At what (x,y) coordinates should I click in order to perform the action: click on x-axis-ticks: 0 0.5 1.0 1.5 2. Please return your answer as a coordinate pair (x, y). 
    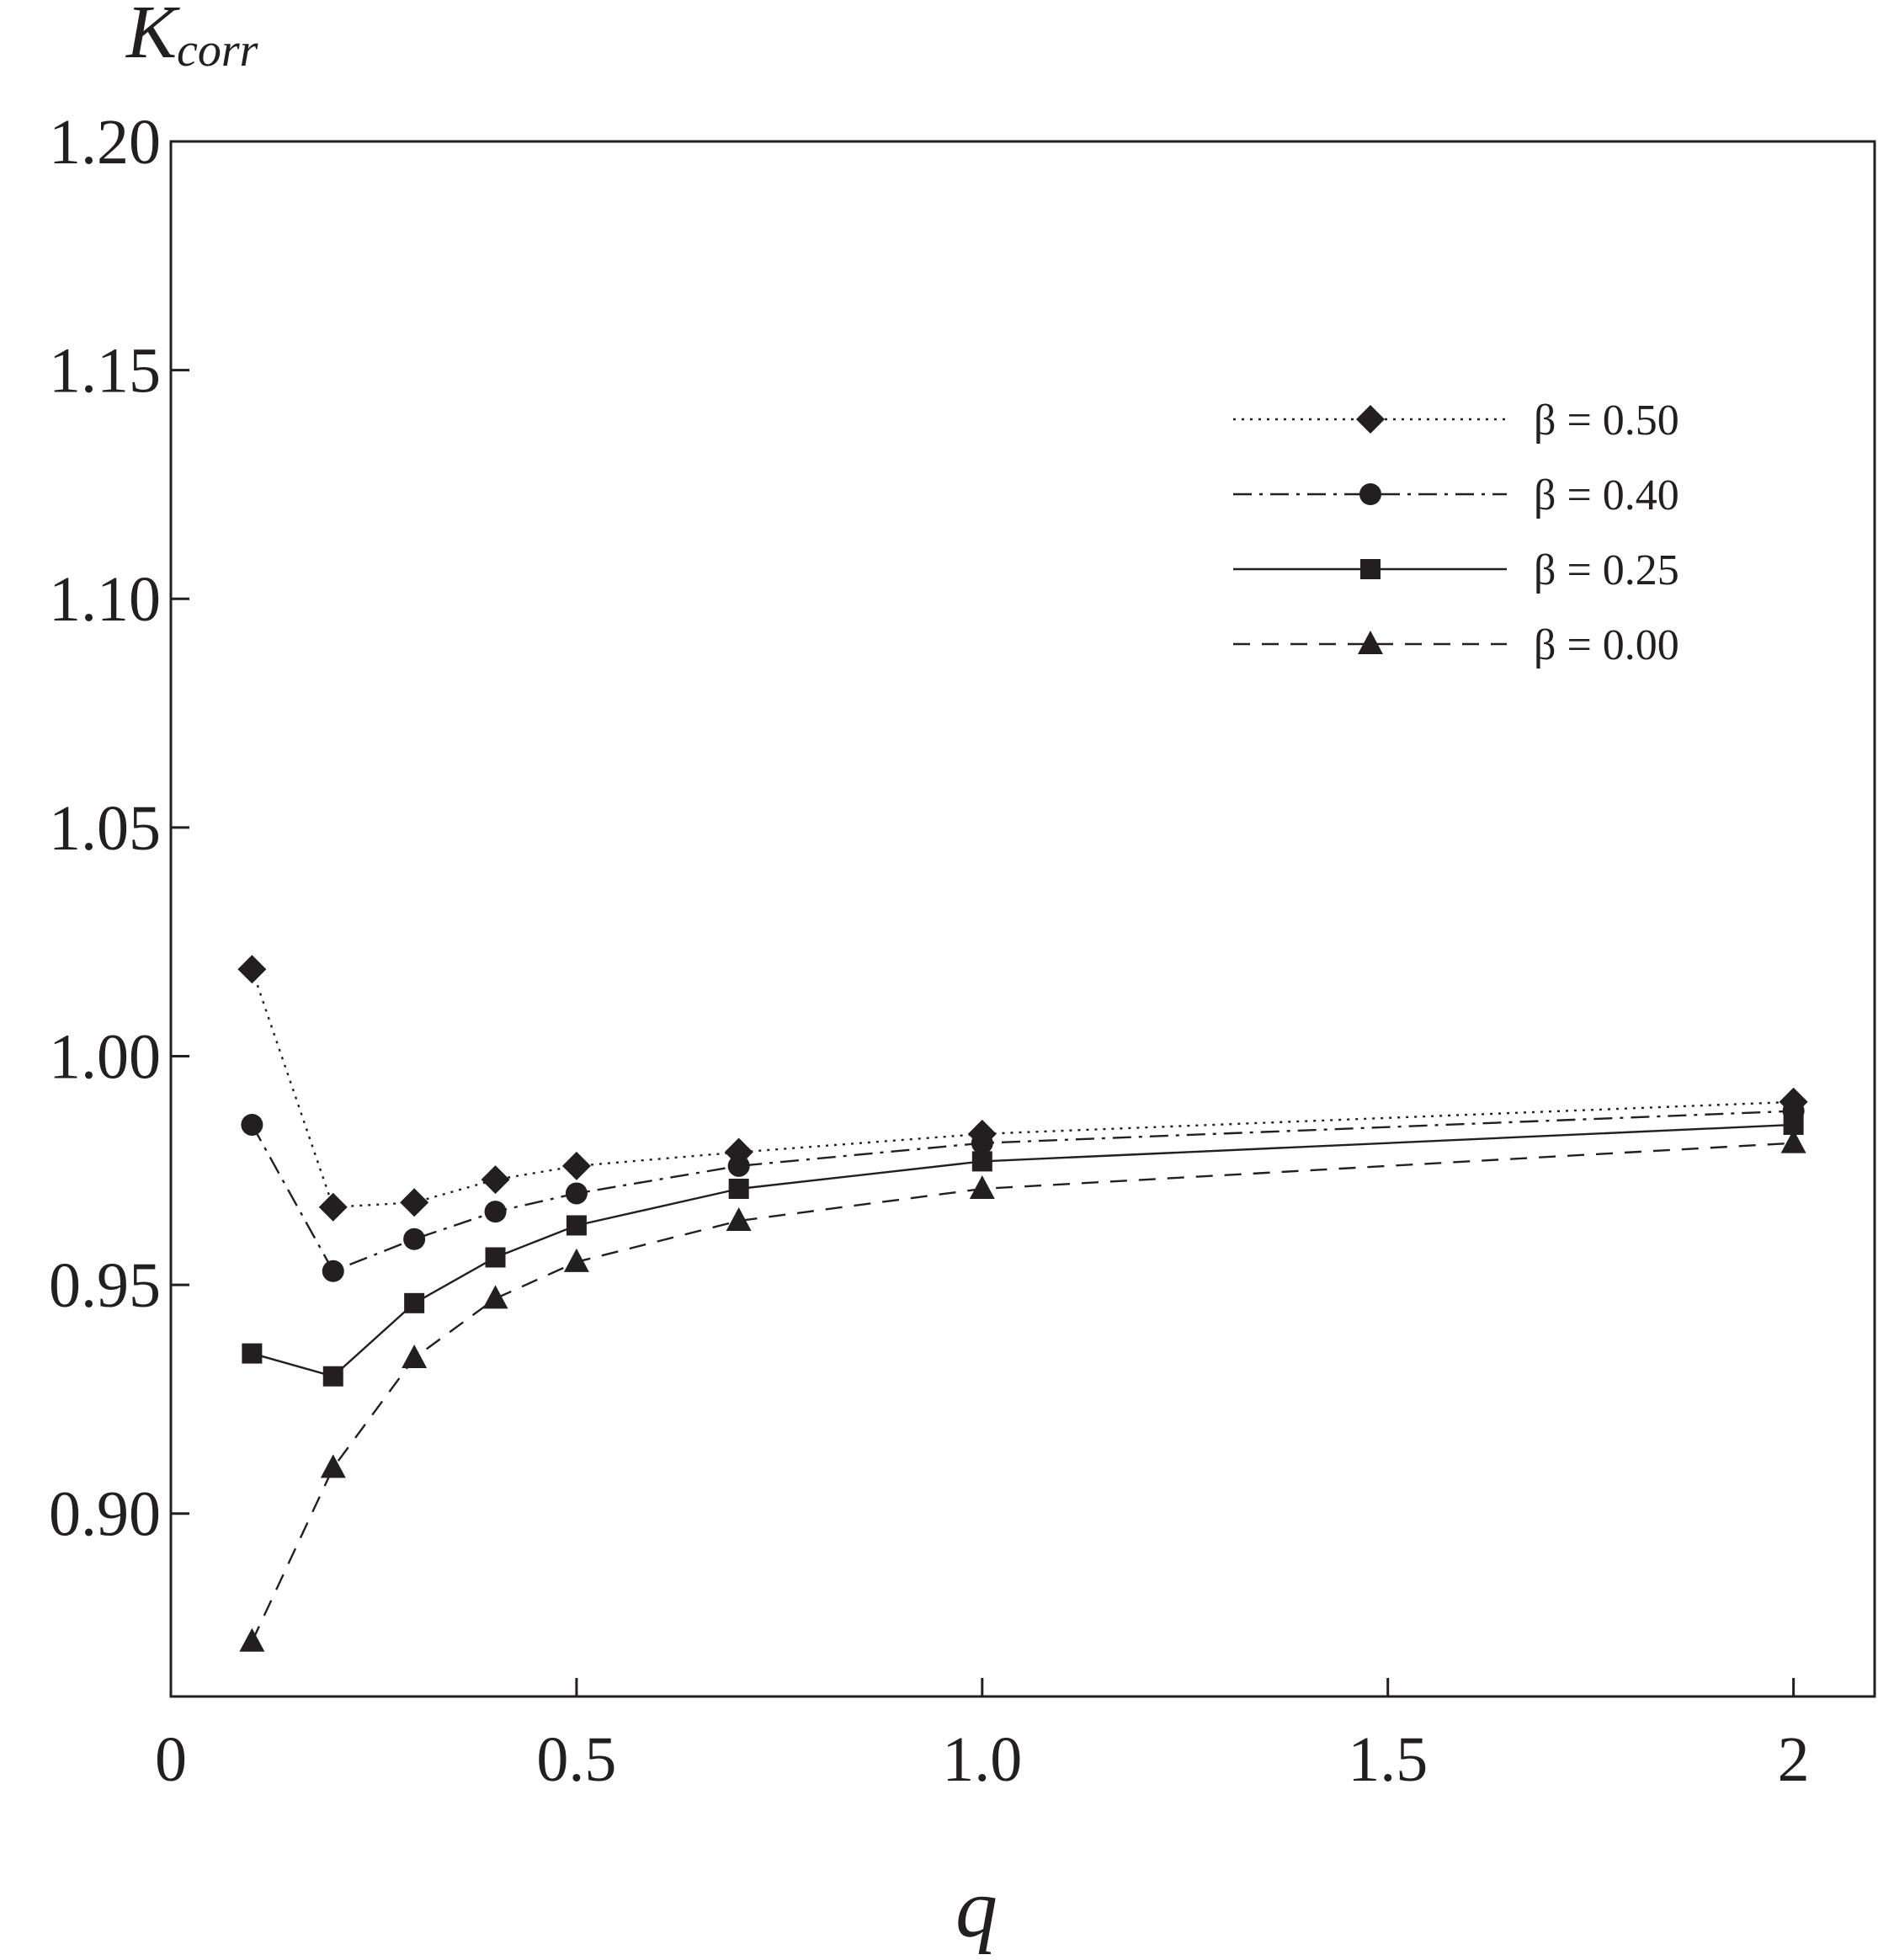
    Looking at the image, I should click on (982, 1736).